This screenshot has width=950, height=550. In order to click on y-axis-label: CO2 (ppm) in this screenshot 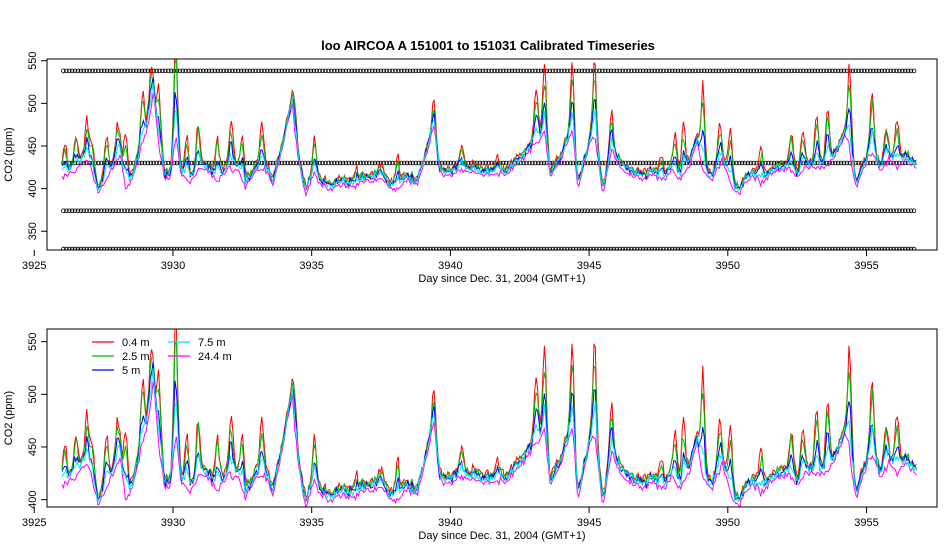, I will do `click(9, 418)`.